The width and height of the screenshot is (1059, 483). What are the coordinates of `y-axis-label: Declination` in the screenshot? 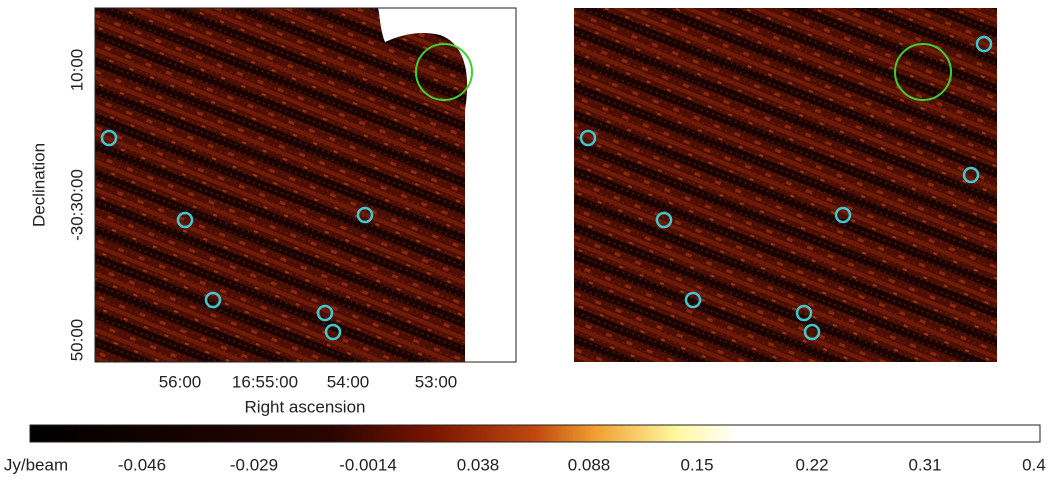 It's located at (38, 185).